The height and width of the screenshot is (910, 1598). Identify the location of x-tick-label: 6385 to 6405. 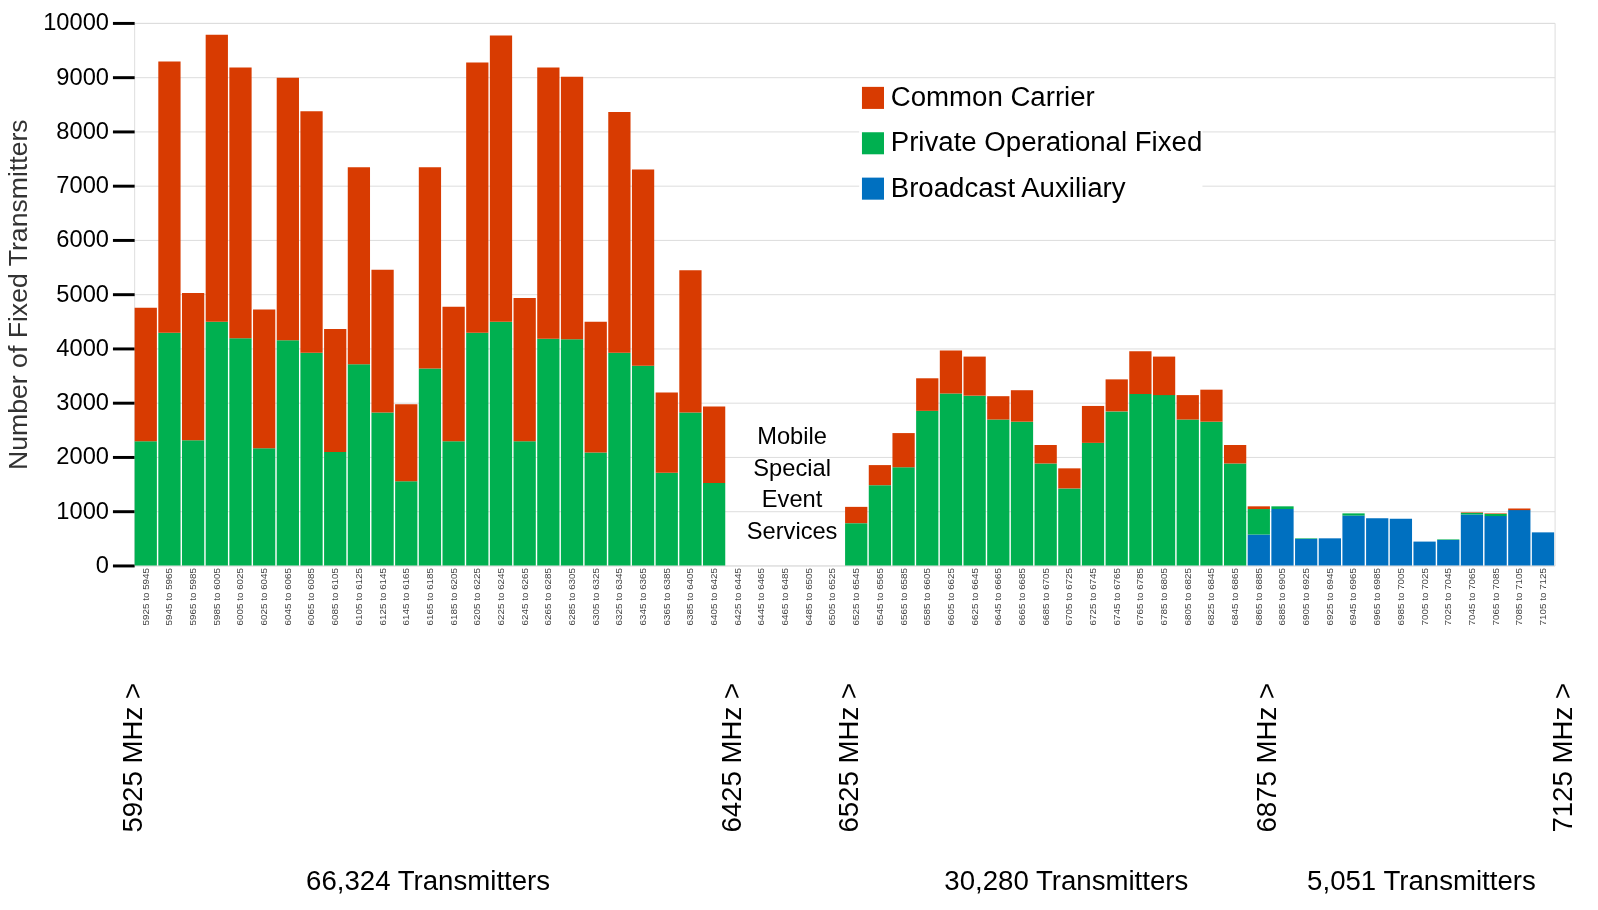
(690, 596).